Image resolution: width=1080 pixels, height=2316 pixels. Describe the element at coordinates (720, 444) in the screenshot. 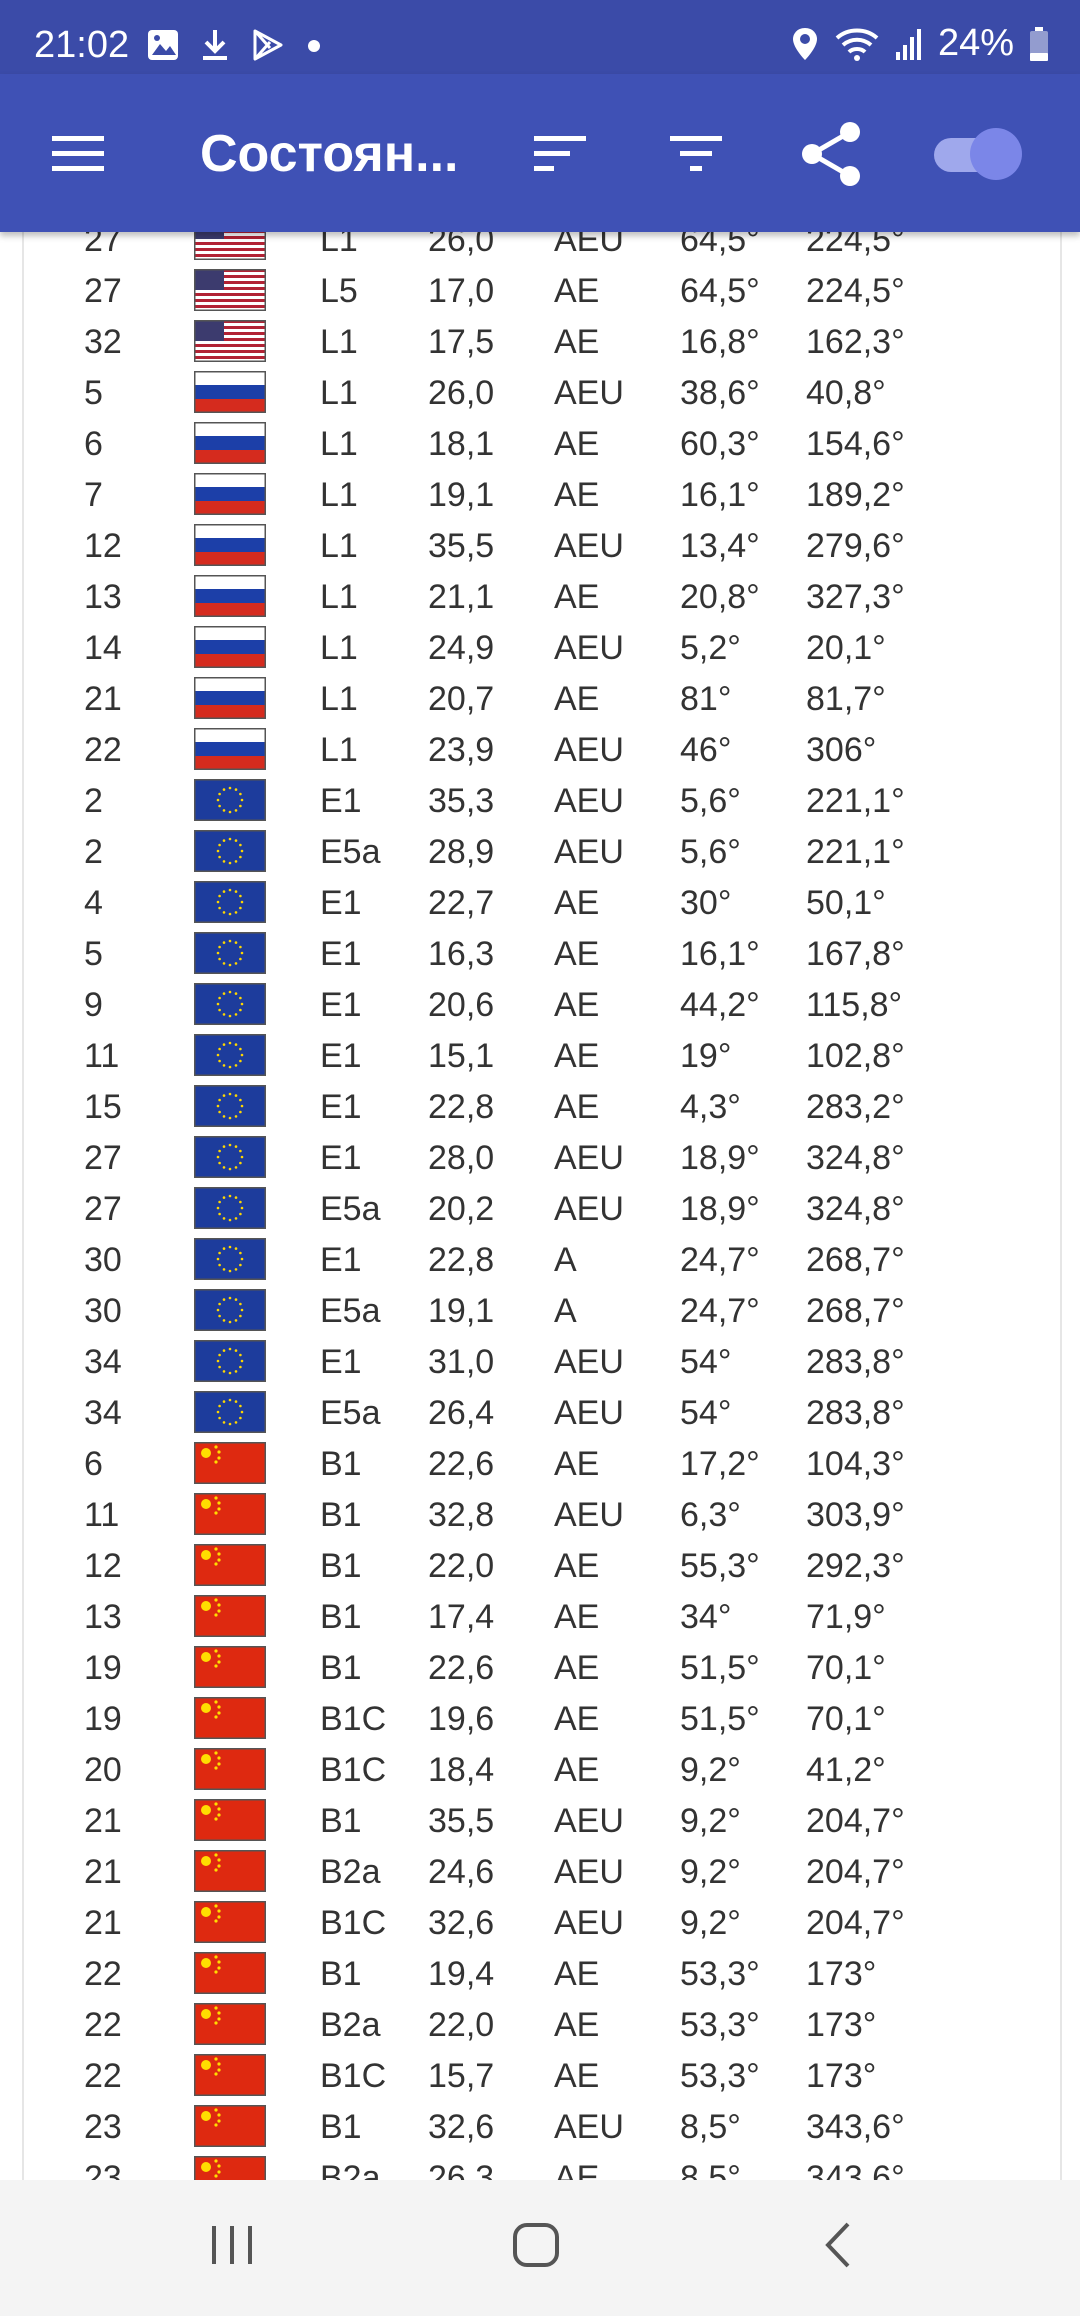

I see `elevation: 60,3°` at that location.